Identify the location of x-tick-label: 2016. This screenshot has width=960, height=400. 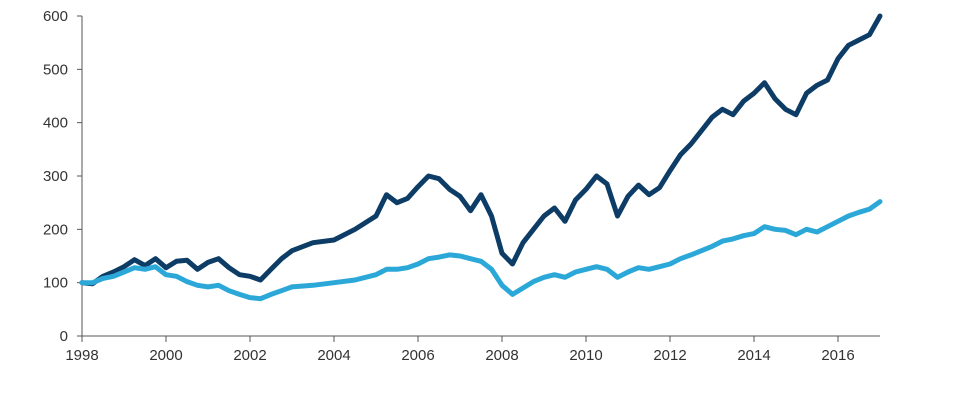
(837, 355).